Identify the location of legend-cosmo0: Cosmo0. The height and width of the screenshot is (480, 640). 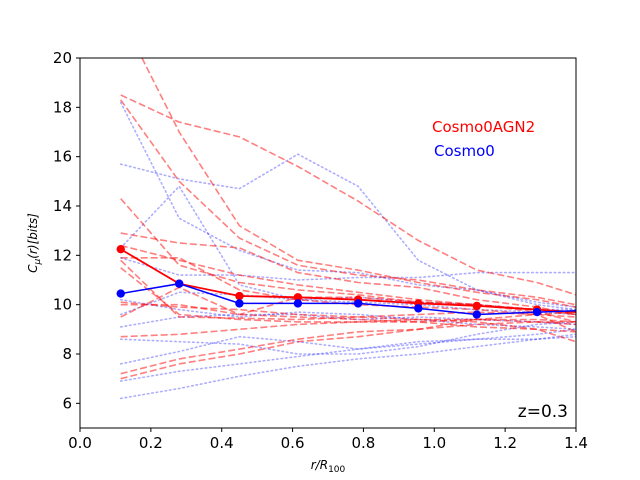
(464, 151).